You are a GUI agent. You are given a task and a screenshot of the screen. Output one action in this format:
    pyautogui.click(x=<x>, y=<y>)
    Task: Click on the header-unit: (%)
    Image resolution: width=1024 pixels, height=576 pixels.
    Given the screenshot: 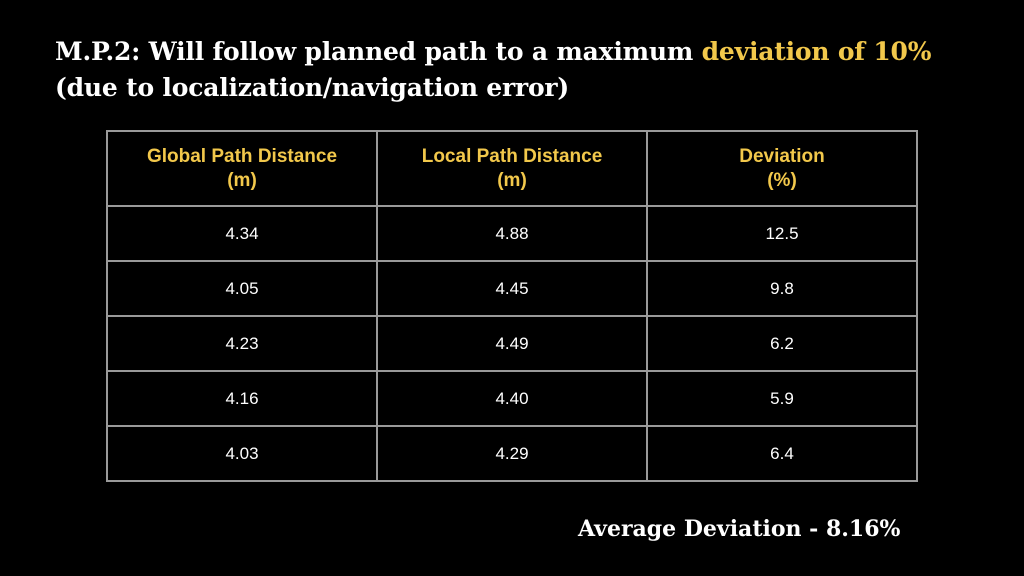 What is the action you would take?
    pyautogui.click(x=782, y=180)
    